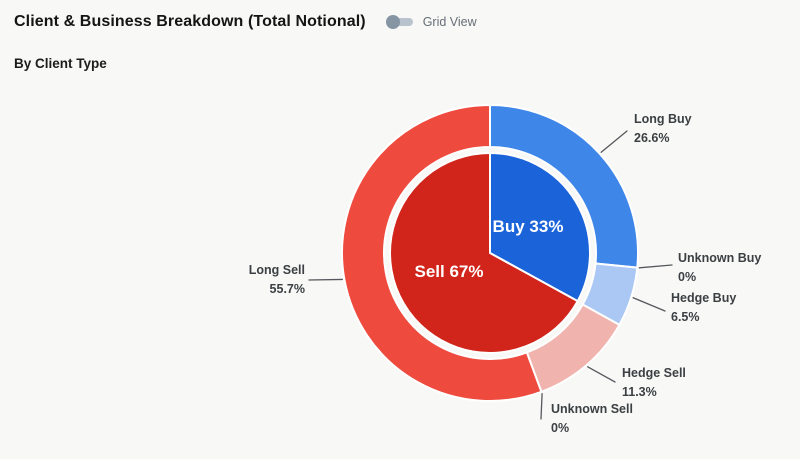  I want to click on leader-line-long-buy, so click(614, 141).